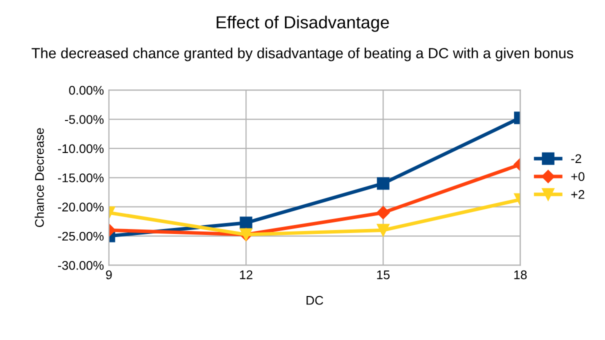 The height and width of the screenshot is (340, 605). What do you see at coordinates (81, 207) in the screenshot?
I see `y-tick-label: -20.00%` at bounding box center [81, 207].